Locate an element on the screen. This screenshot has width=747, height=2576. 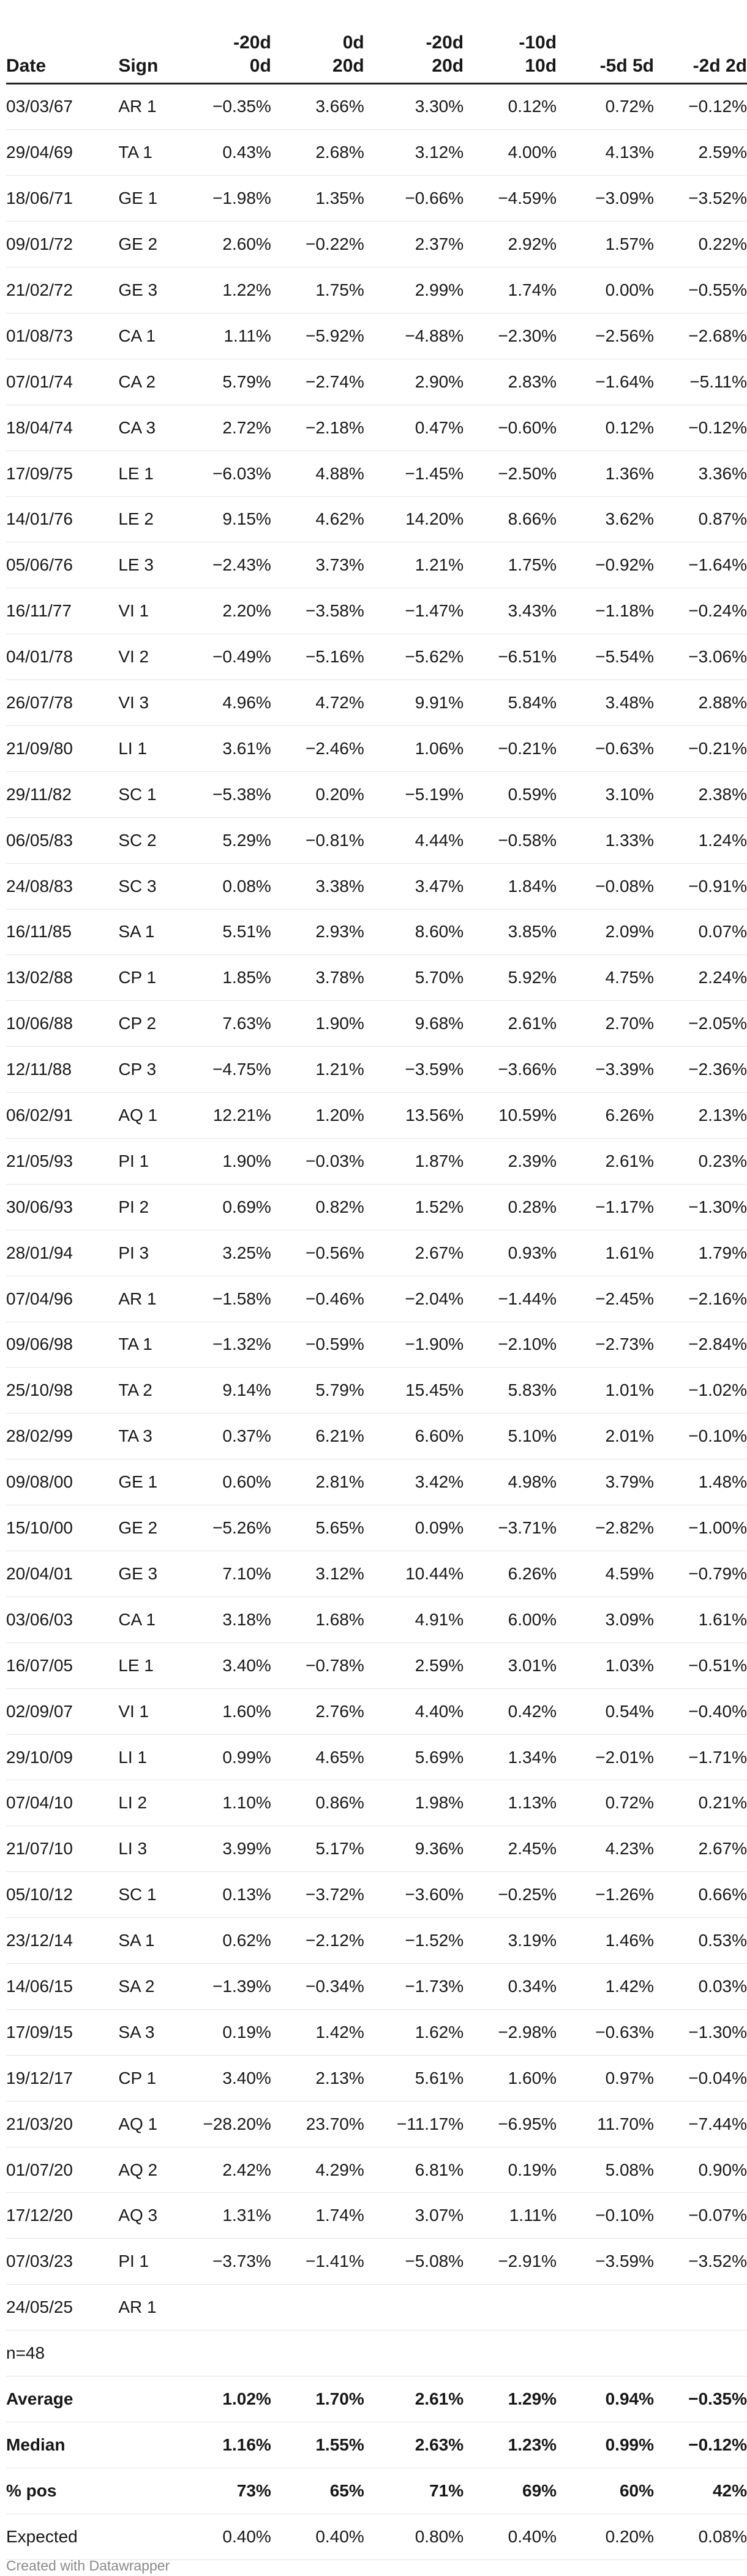
cell-value: −3.73% is located at coordinates (242, 2261).